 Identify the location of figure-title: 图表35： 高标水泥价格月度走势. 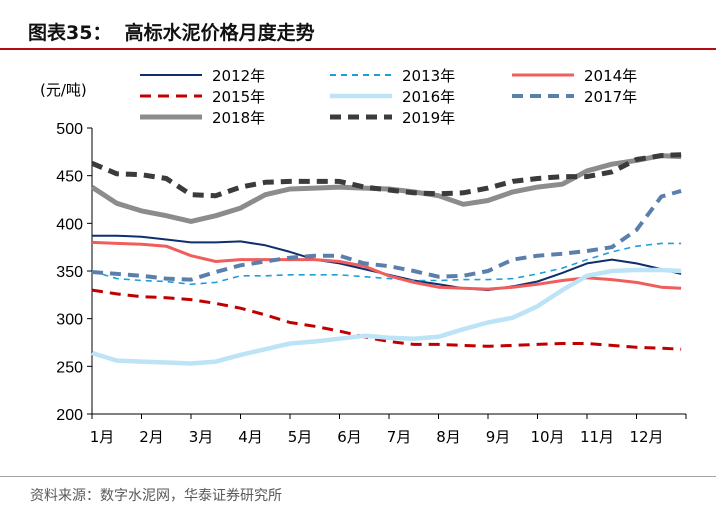
(171, 33).